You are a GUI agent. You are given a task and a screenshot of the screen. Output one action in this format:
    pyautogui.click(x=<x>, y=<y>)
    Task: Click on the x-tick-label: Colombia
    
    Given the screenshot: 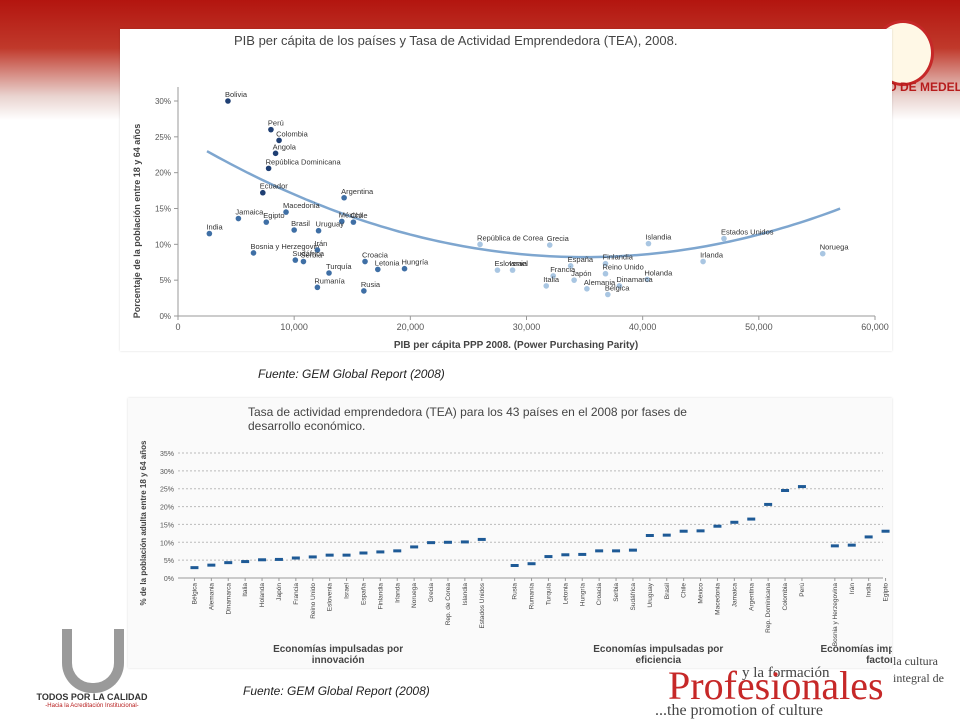 What is the action you would take?
    pyautogui.click(x=785, y=597)
    